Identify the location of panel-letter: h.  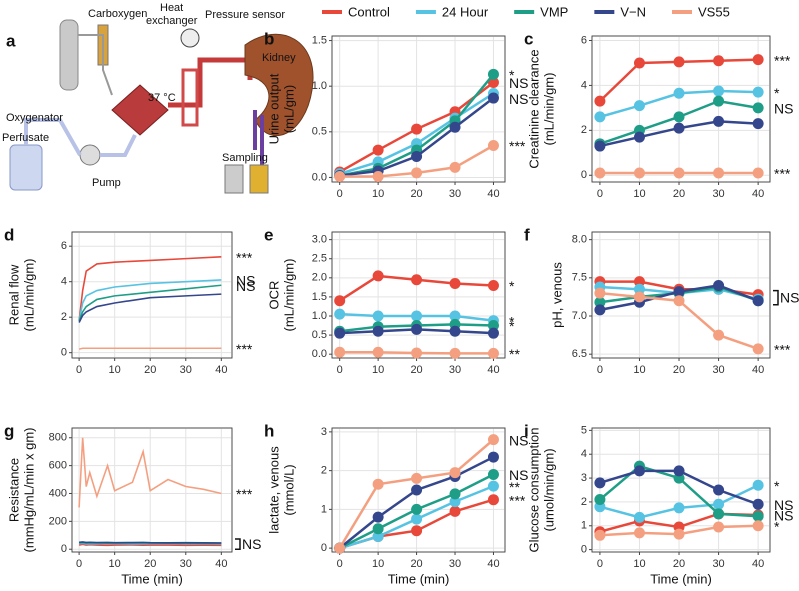
(269, 430).